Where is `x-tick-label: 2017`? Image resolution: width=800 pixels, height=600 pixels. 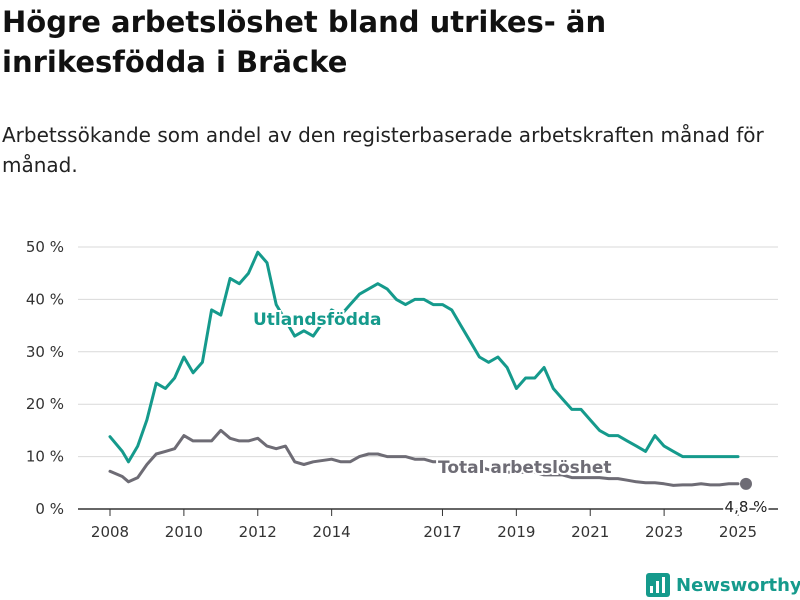
x-tick-label: 2017 is located at coordinates (442, 532).